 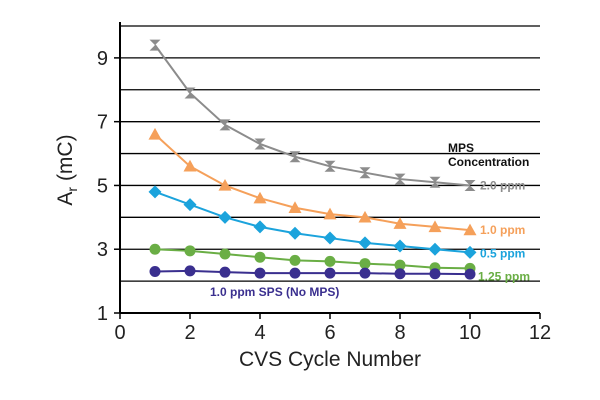 What do you see at coordinates (102, 186) in the screenshot?
I see `y-tick-label-5: 5` at bounding box center [102, 186].